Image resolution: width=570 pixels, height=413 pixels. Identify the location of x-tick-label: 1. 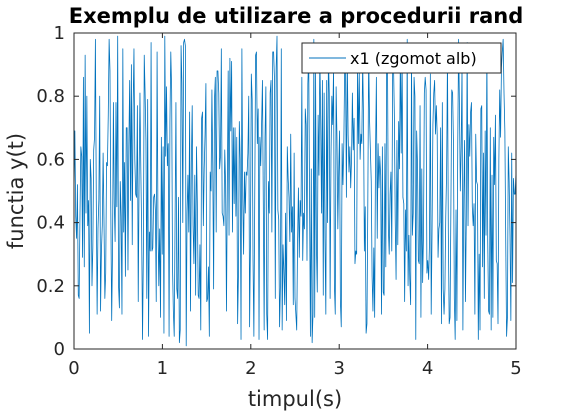
(162, 368).